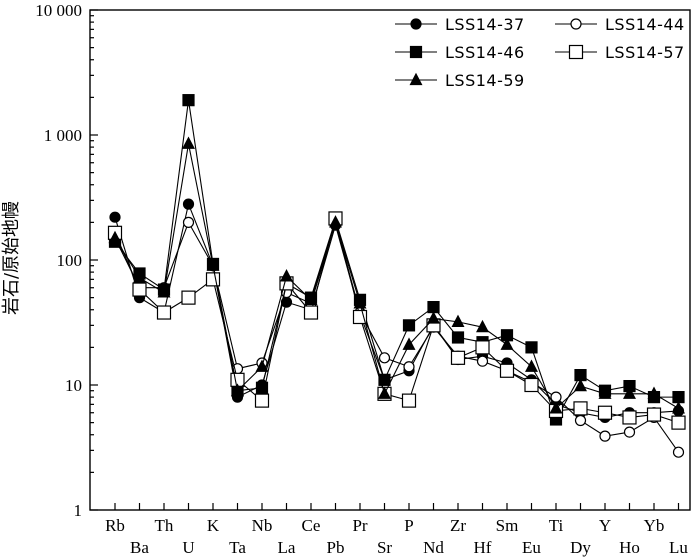 Image resolution: width=700 pixels, height=560 pixels. What do you see at coordinates (531, 547) in the screenshot?
I see `x-tick-label: Eu` at bounding box center [531, 547].